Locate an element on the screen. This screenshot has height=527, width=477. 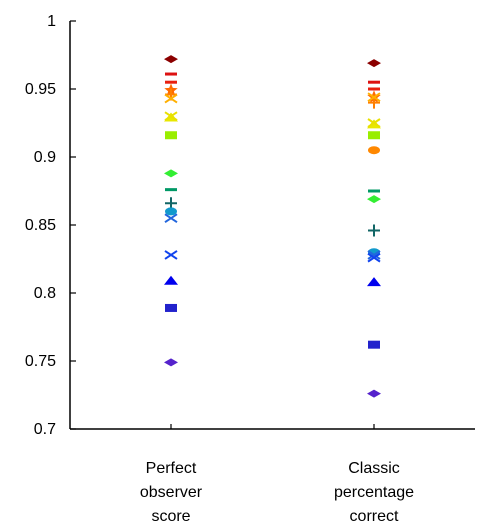
y-tick-label: 0.95 is located at coordinates (40, 89).